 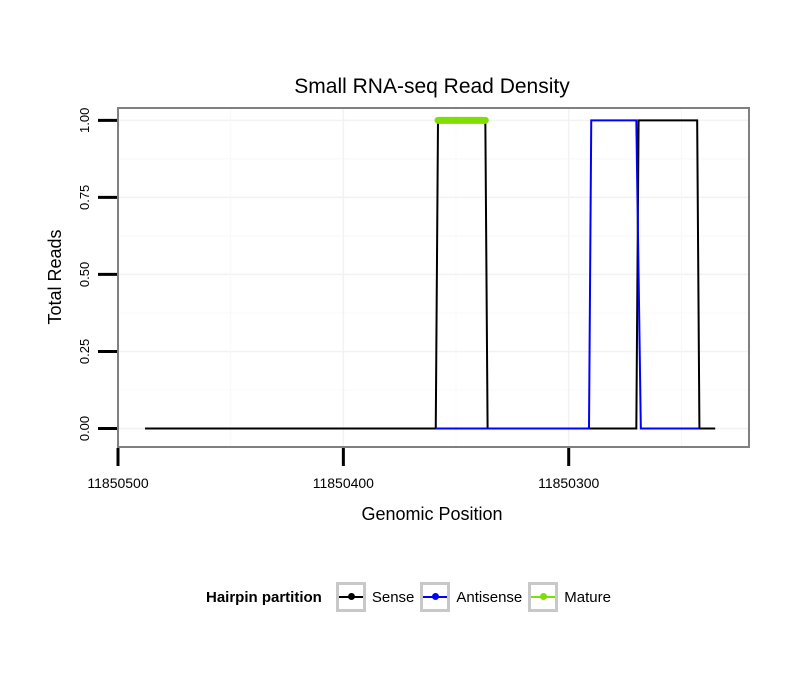 I want to click on legend-label-antisense: Antisense, so click(x=489, y=597).